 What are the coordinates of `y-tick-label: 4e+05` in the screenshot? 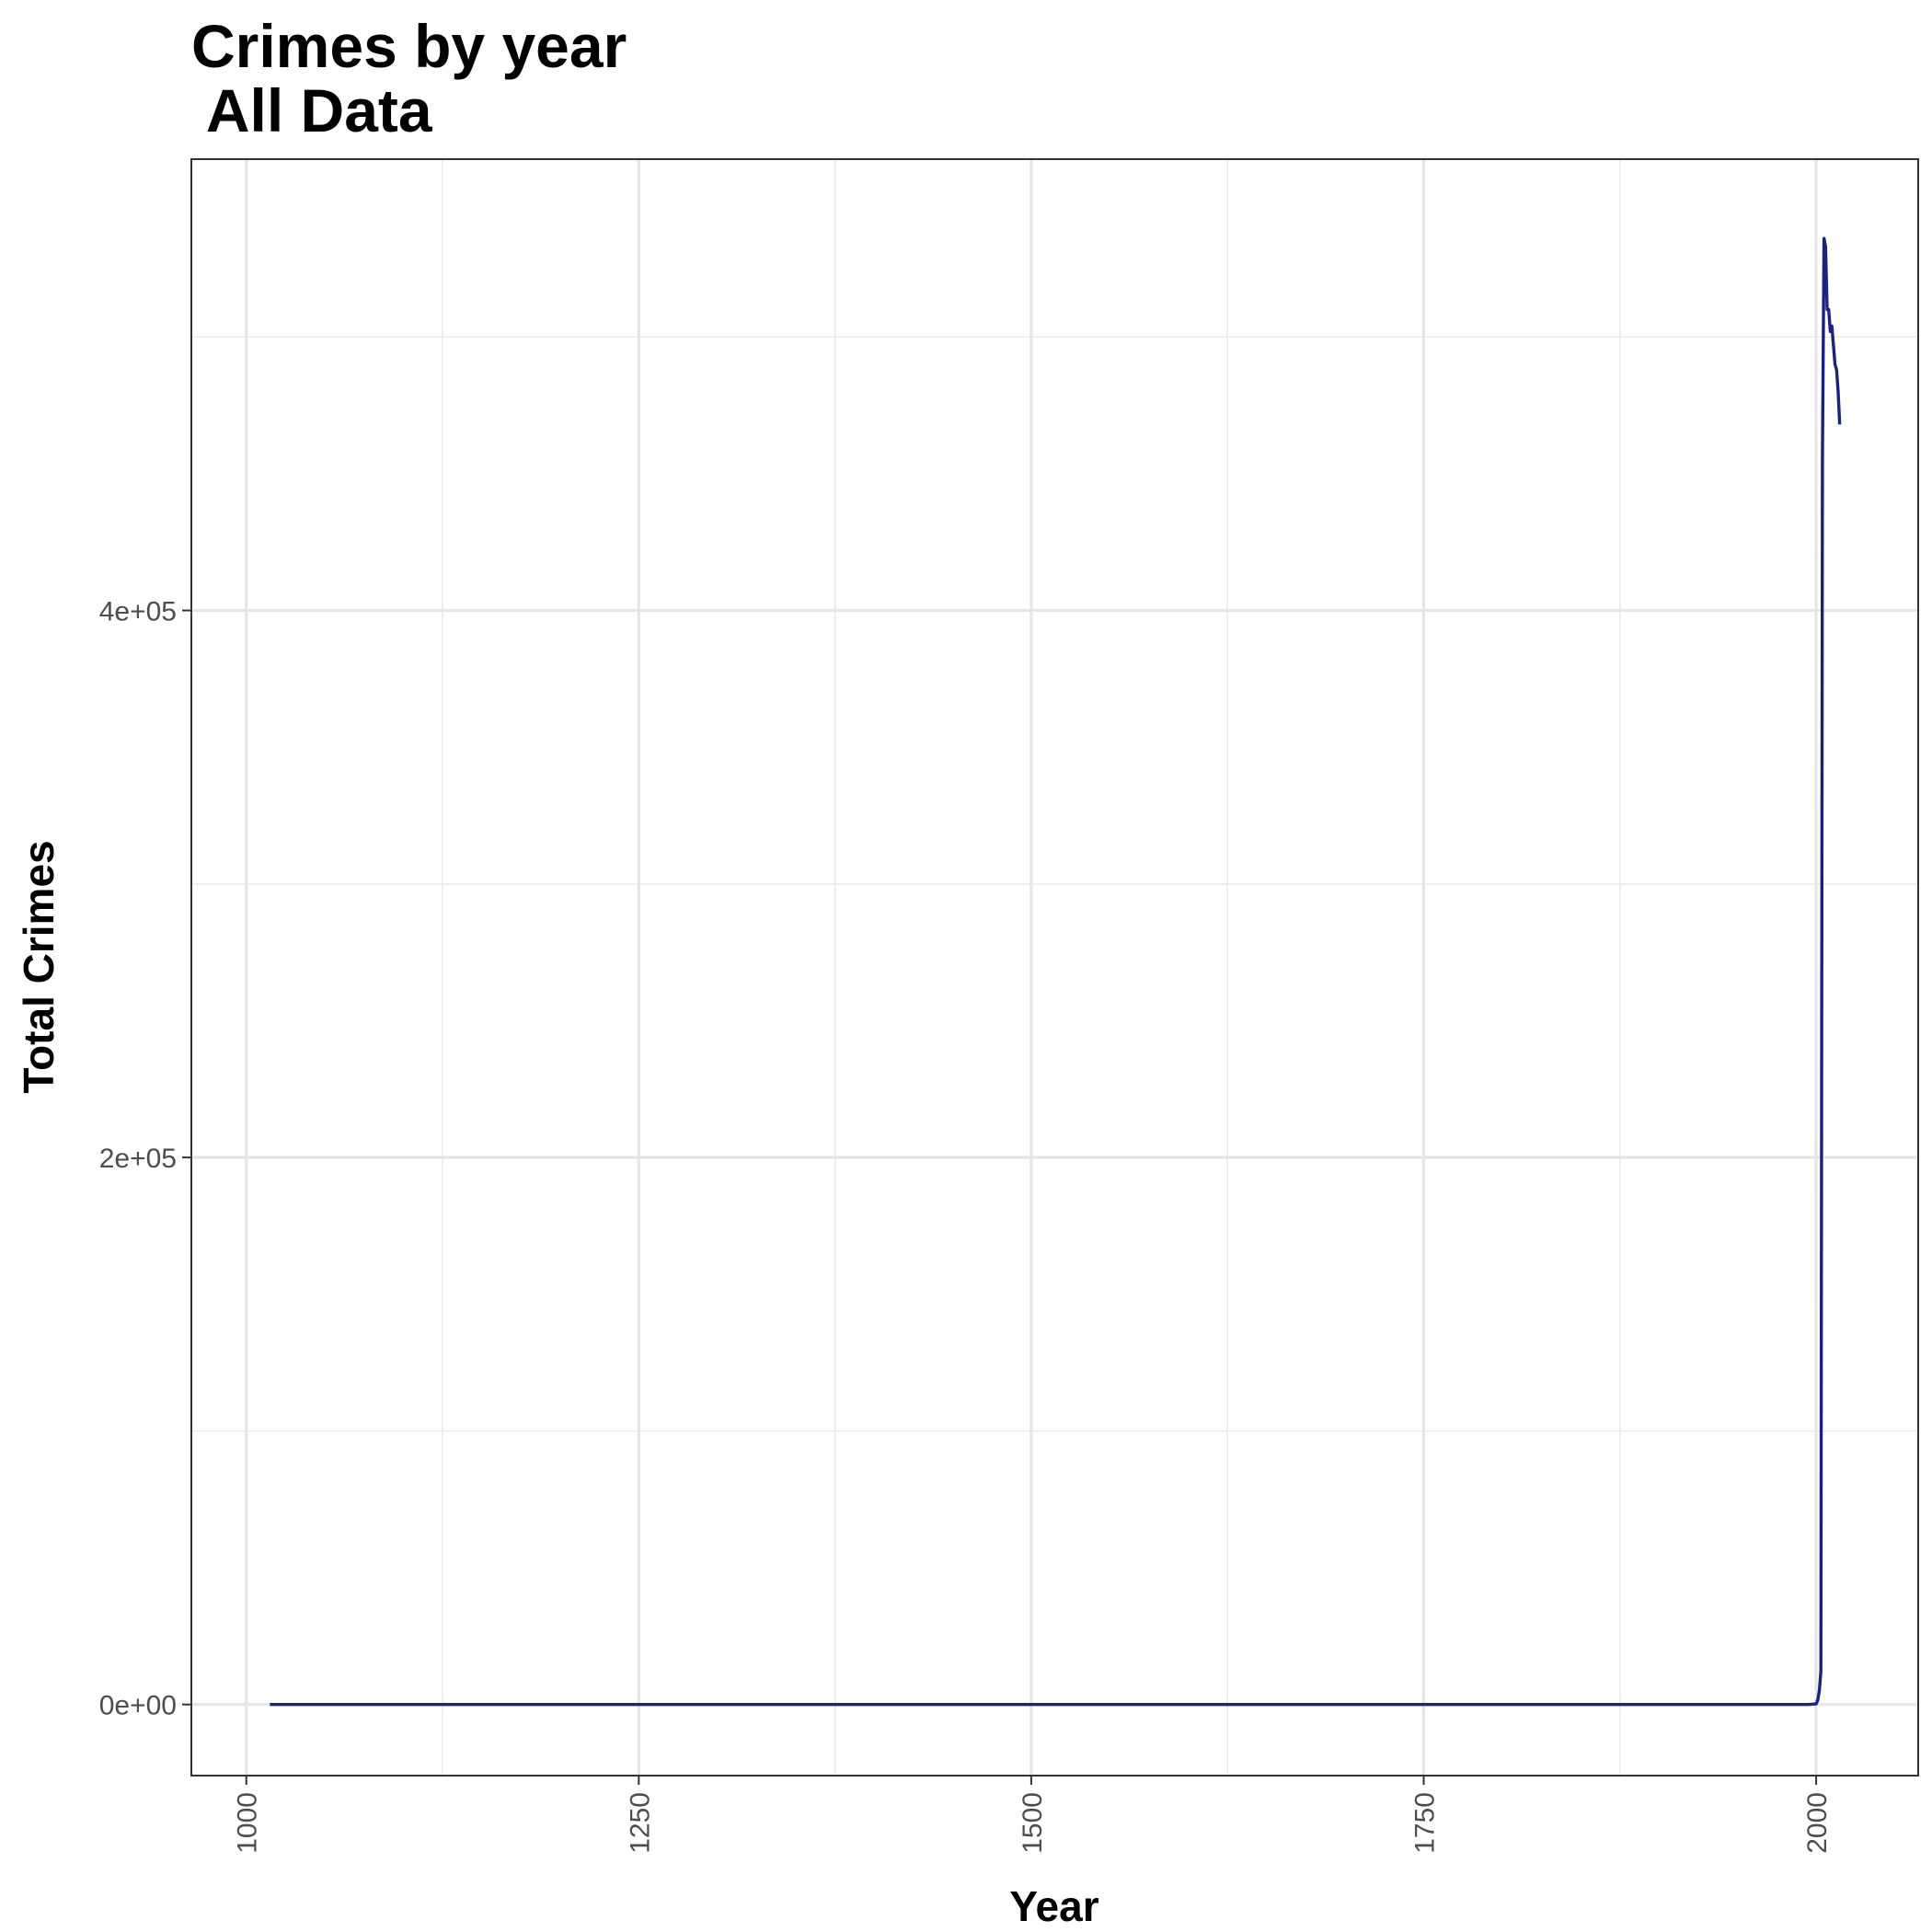 It's located at (138, 612).